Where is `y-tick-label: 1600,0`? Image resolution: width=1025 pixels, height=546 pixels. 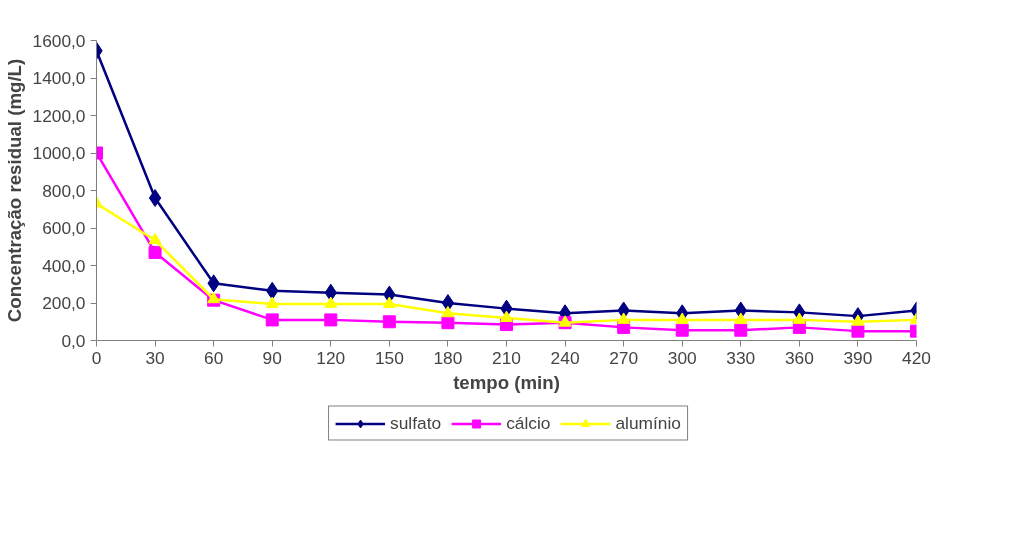
y-tick-label: 1600,0 is located at coordinates (59, 40).